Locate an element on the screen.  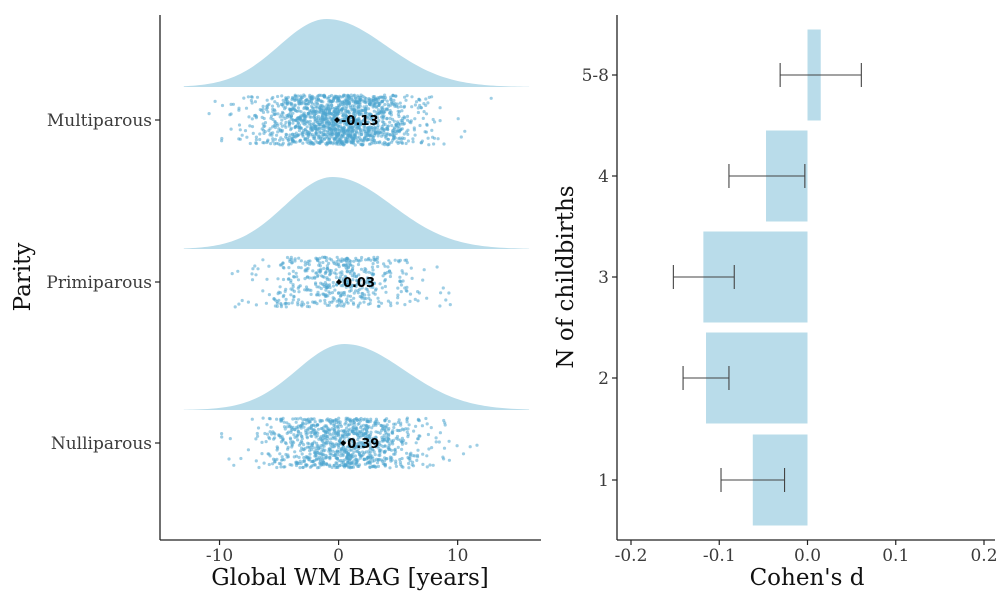
mean-label-multiparous: -0.13 is located at coordinates (359, 121).